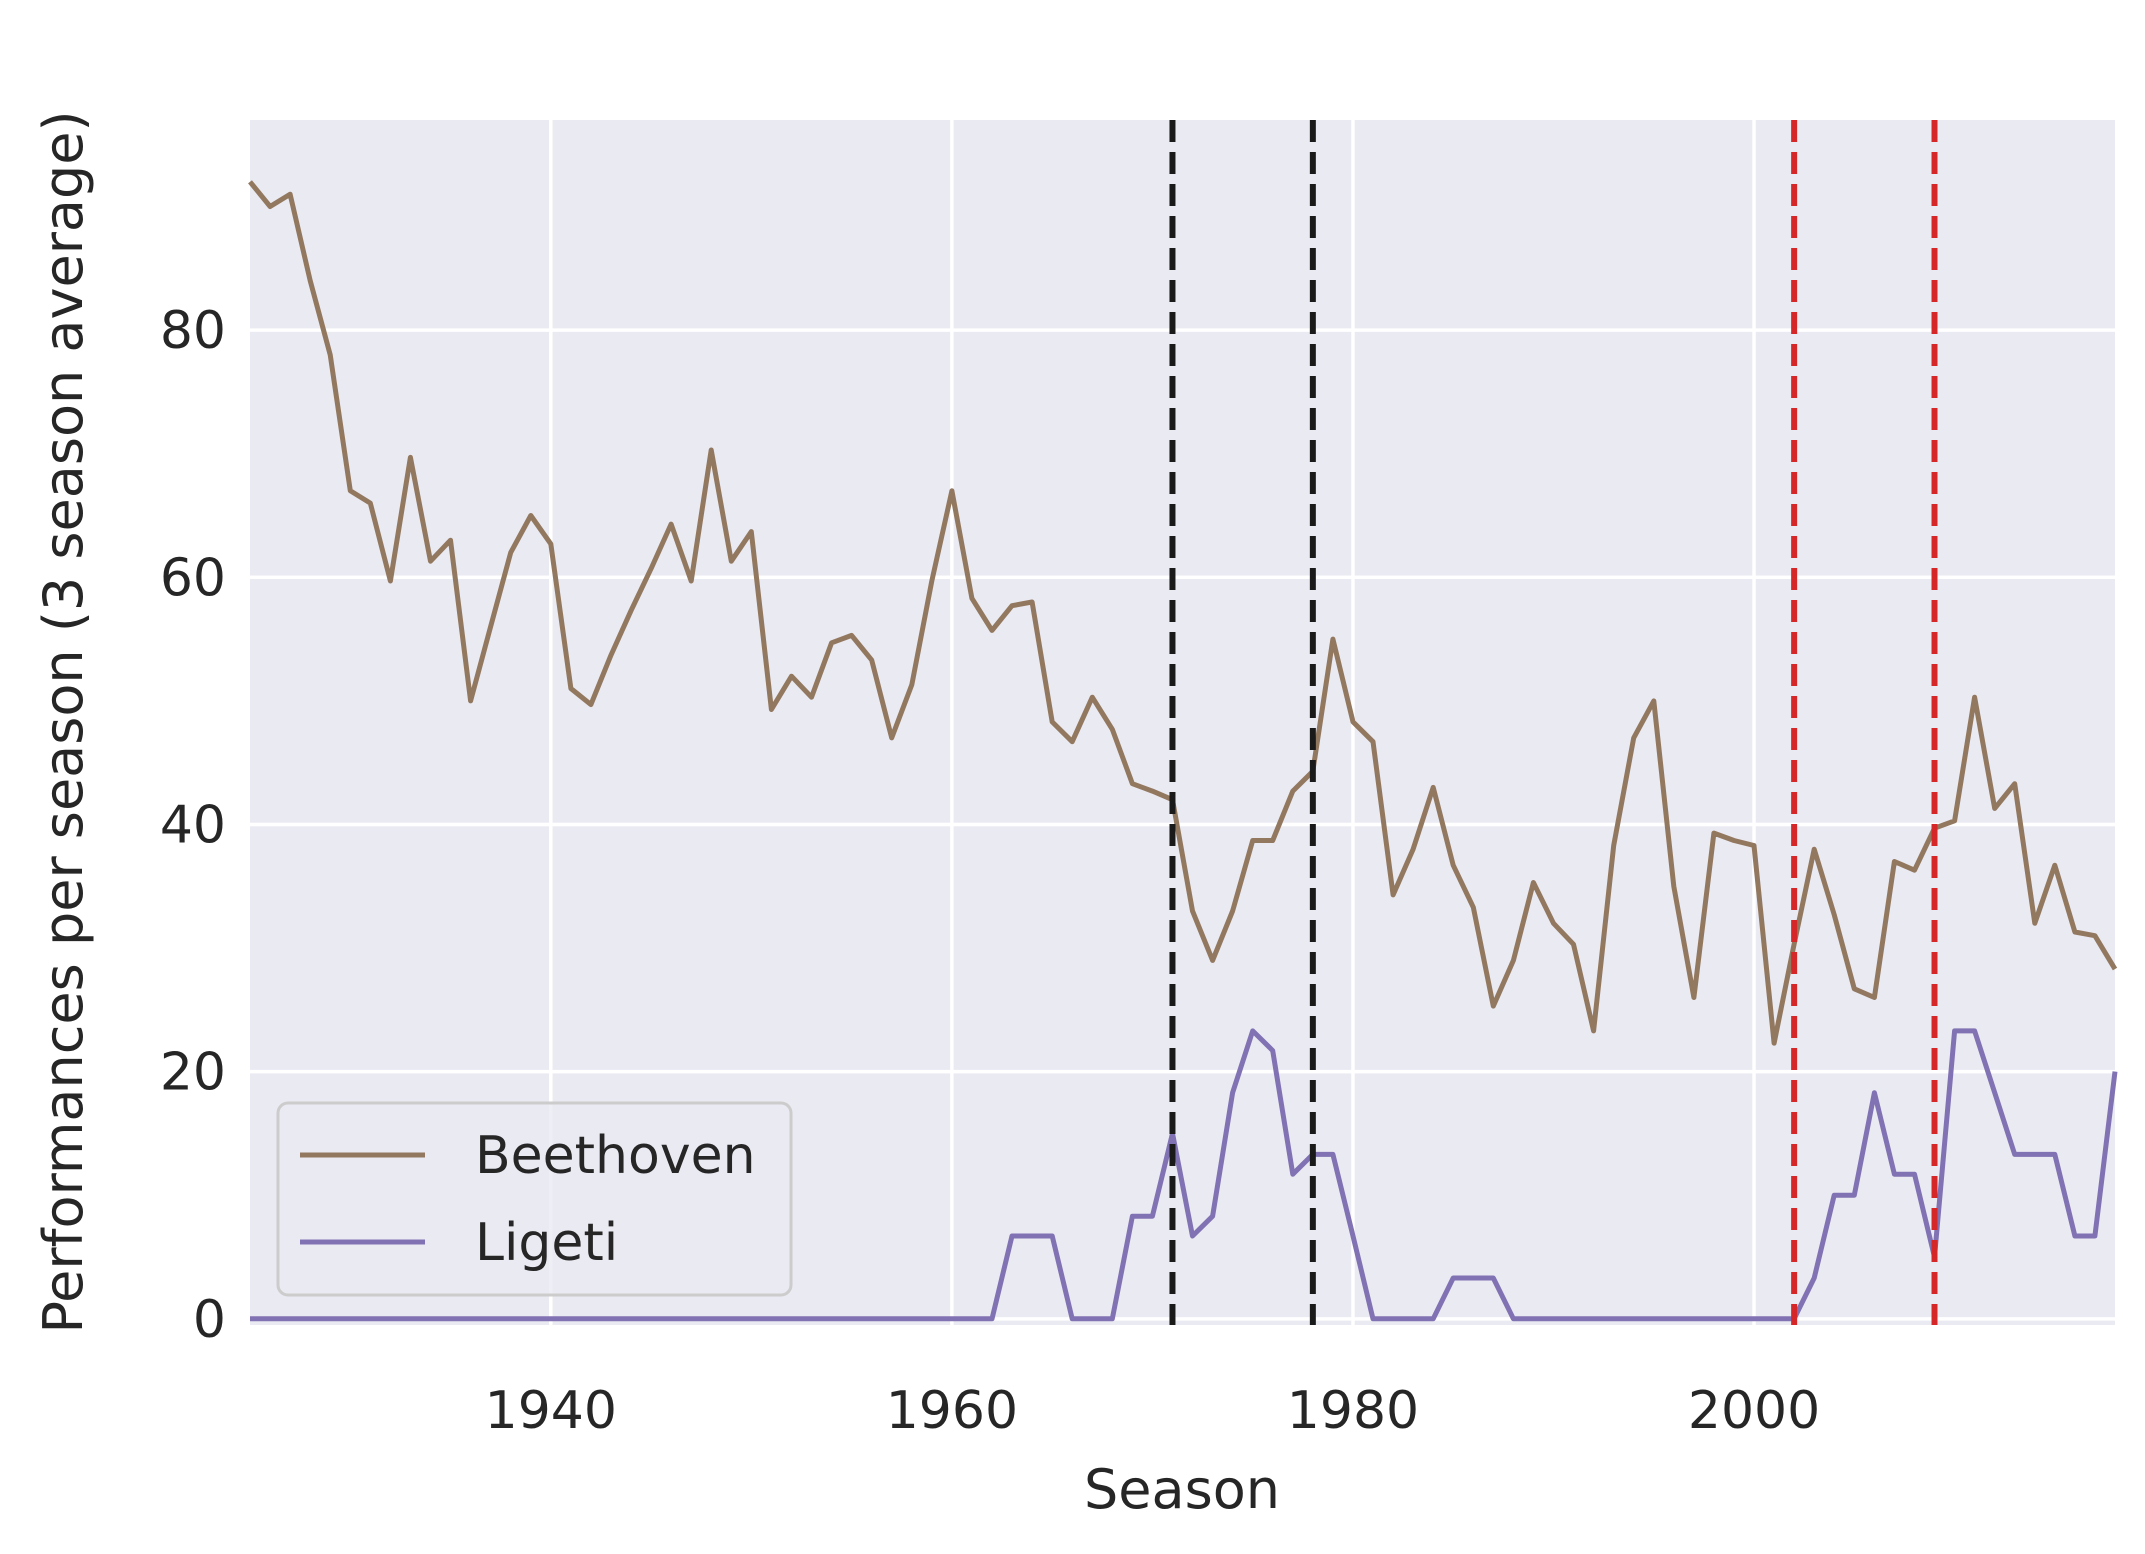  Describe the element at coordinates (551, 1411) in the screenshot. I see `x-tick-label: 1940` at that location.